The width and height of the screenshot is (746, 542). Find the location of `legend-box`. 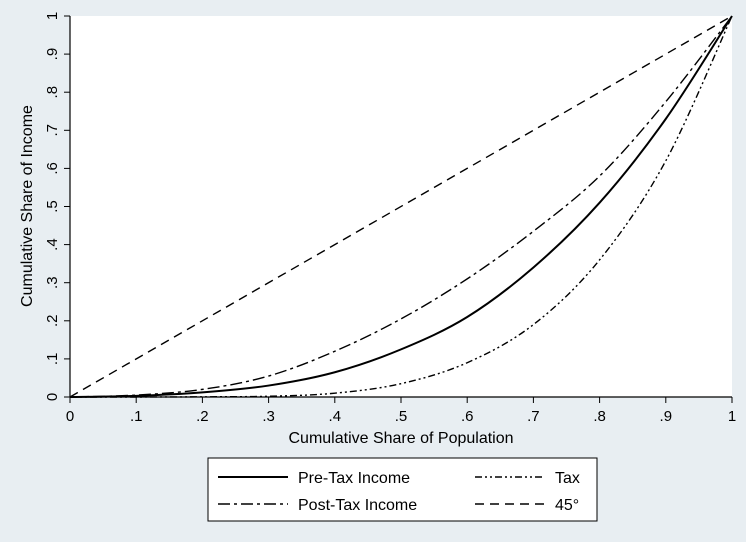

legend-box is located at coordinates (402, 489).